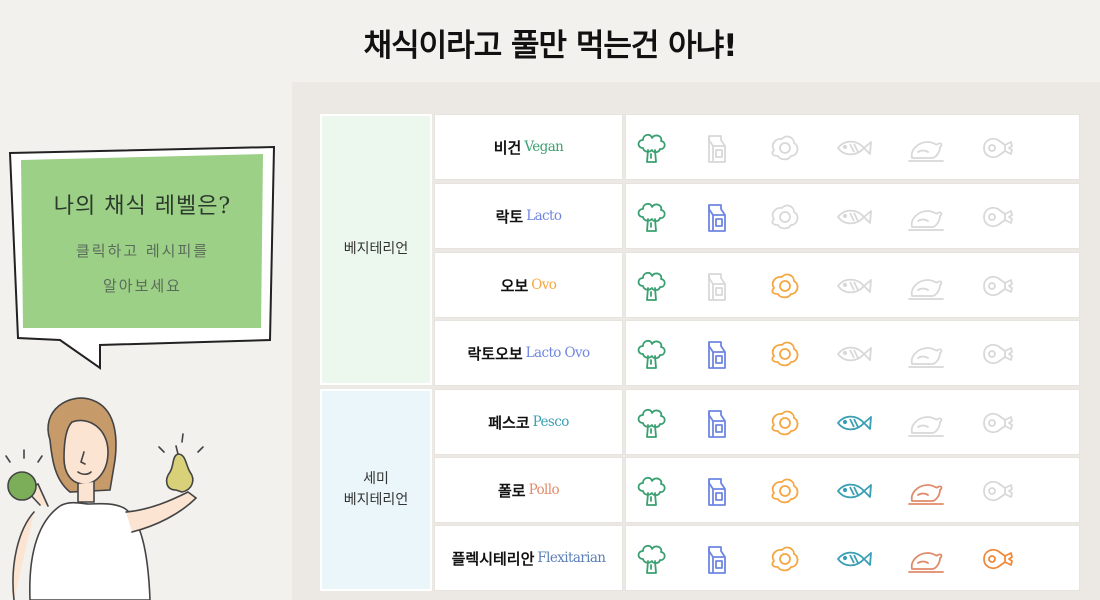  What do you see at coordinates (544, 147) in the screenshot?
I see `level-name-en: Vegan` at bounding box center [544, 147].